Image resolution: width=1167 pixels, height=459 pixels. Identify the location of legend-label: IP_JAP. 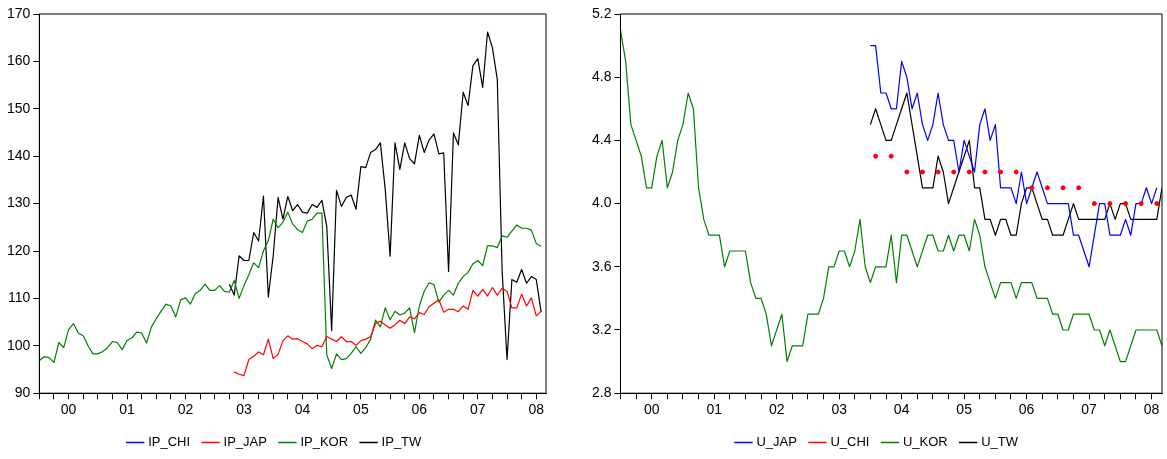
(245, 442).